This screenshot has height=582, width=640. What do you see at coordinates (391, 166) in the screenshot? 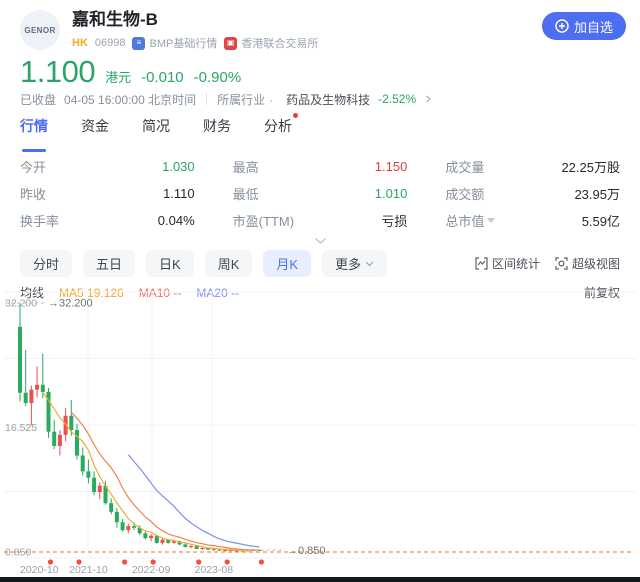
I see `stat-value: 1.150` at bounding box center [391, 166].